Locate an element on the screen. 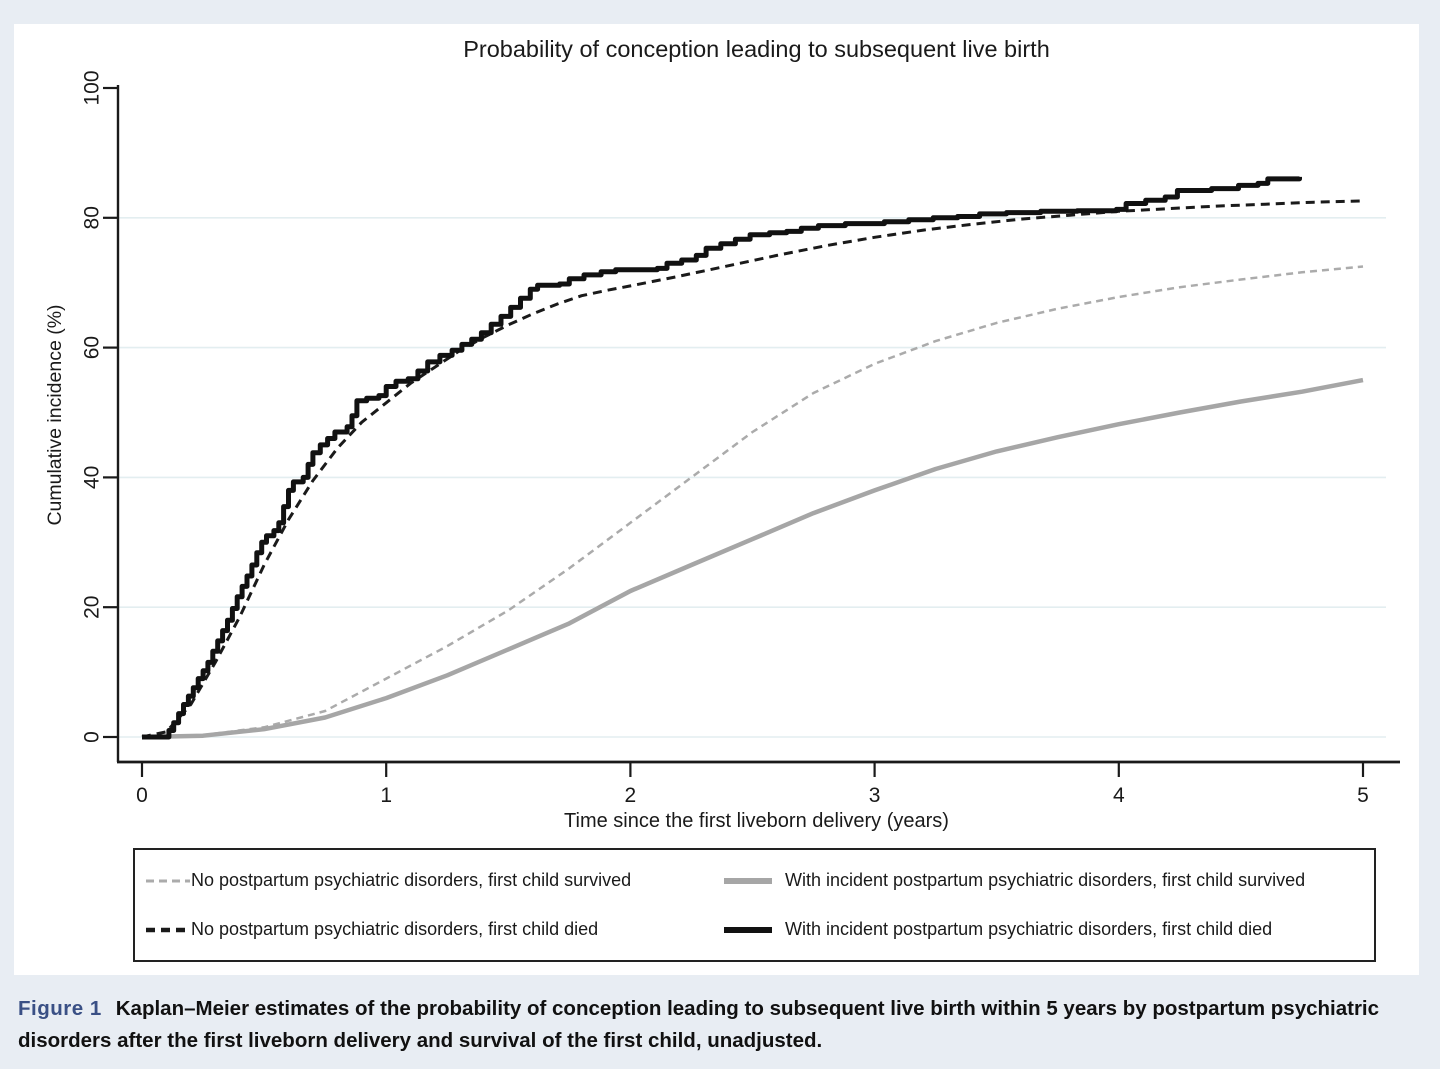  y-axis-label: Cumulative incidence (%) is located at coordinates (55, 415).